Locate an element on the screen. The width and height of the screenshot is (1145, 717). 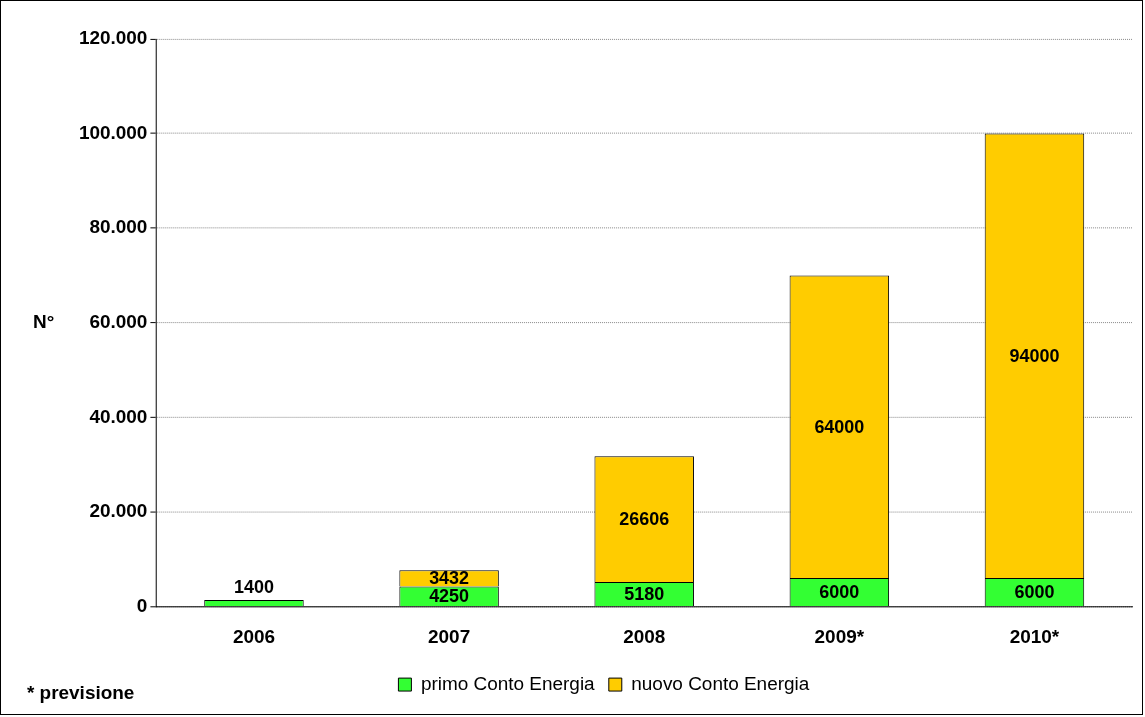
data-label: 4250 is located at coordinates (449, 596).